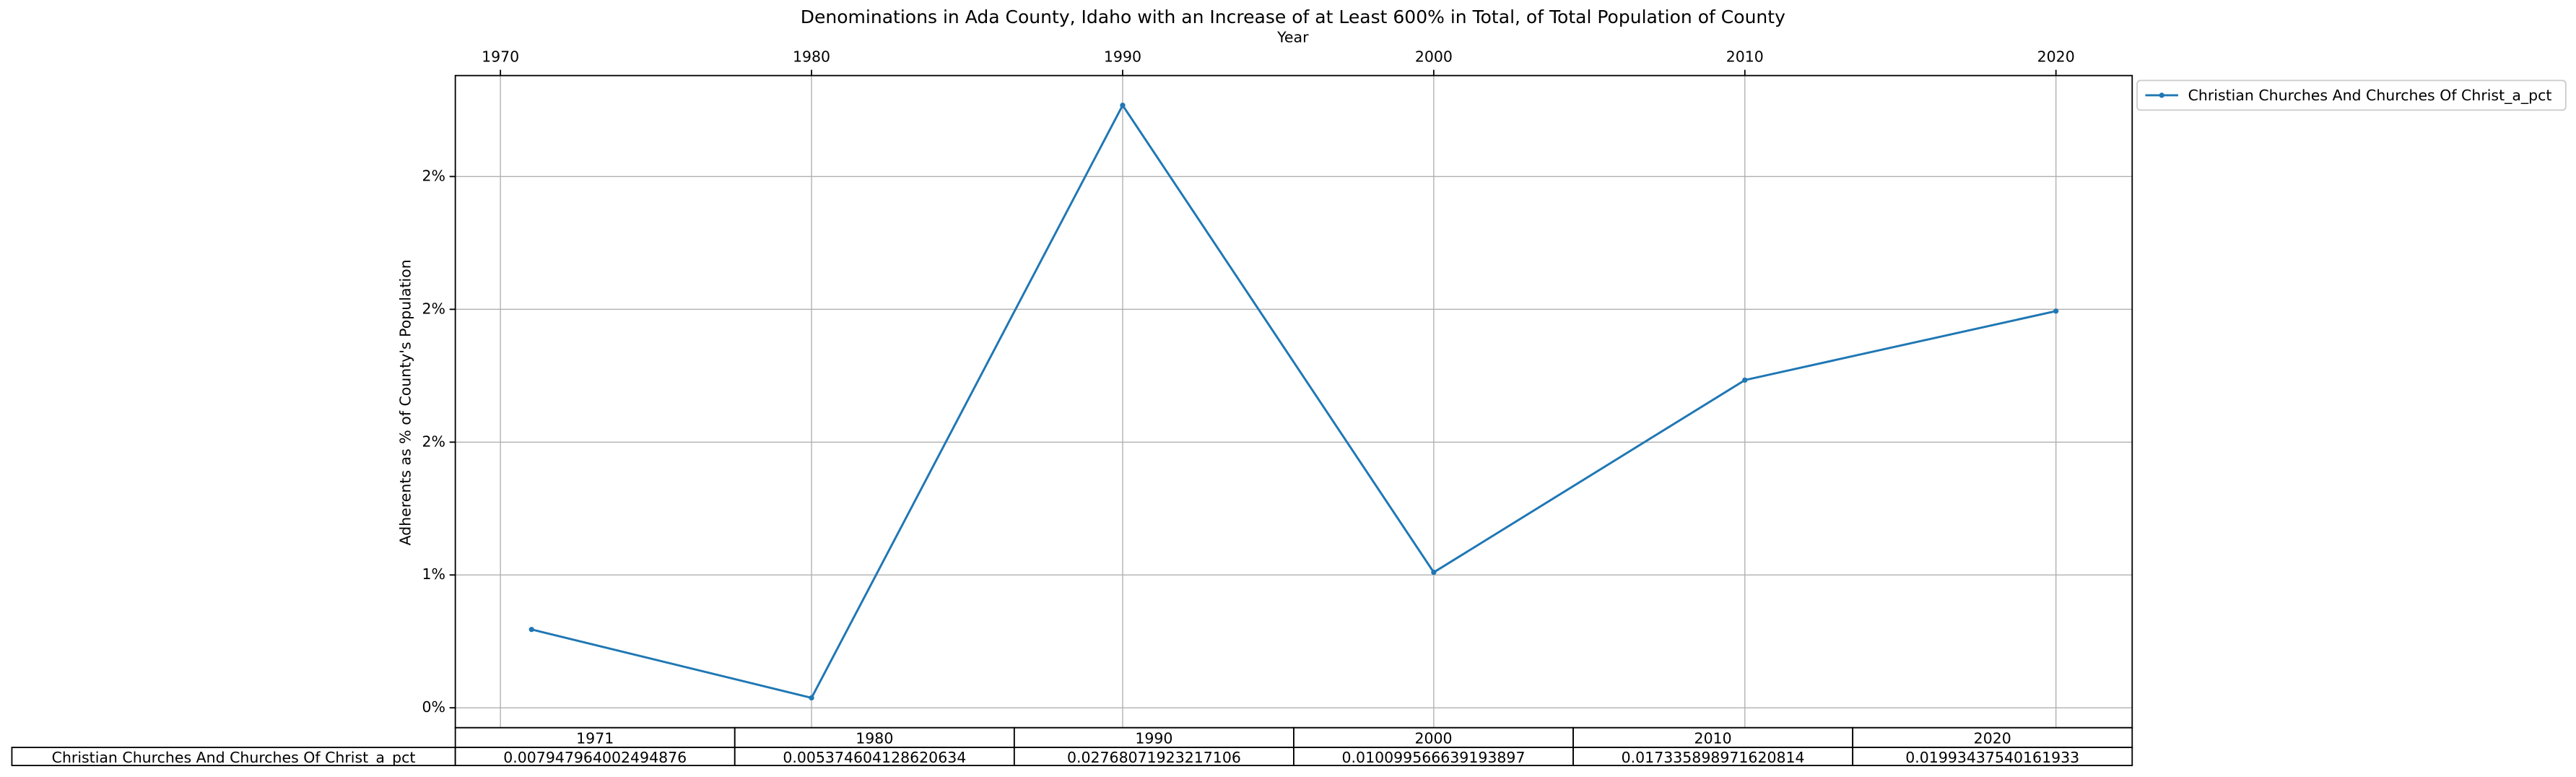 The height and width of the screenshot is (777, 2576). I want to click on table-column-header: 2020, so click(1993, 738).